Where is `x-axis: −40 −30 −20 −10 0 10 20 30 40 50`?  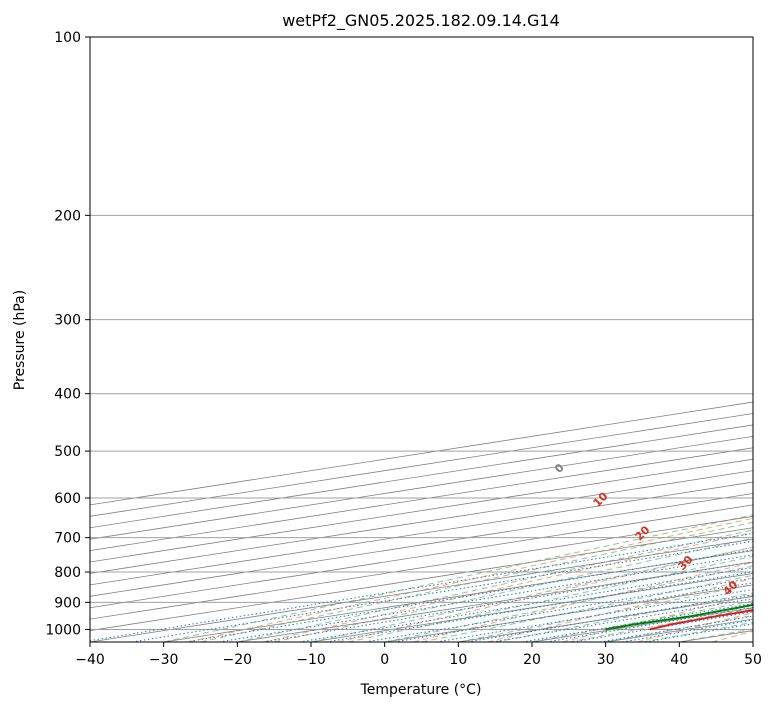 x-axis: −40 −30 −20 −10 0 10 20 30 40 50 is located at coordinates (418, 655).